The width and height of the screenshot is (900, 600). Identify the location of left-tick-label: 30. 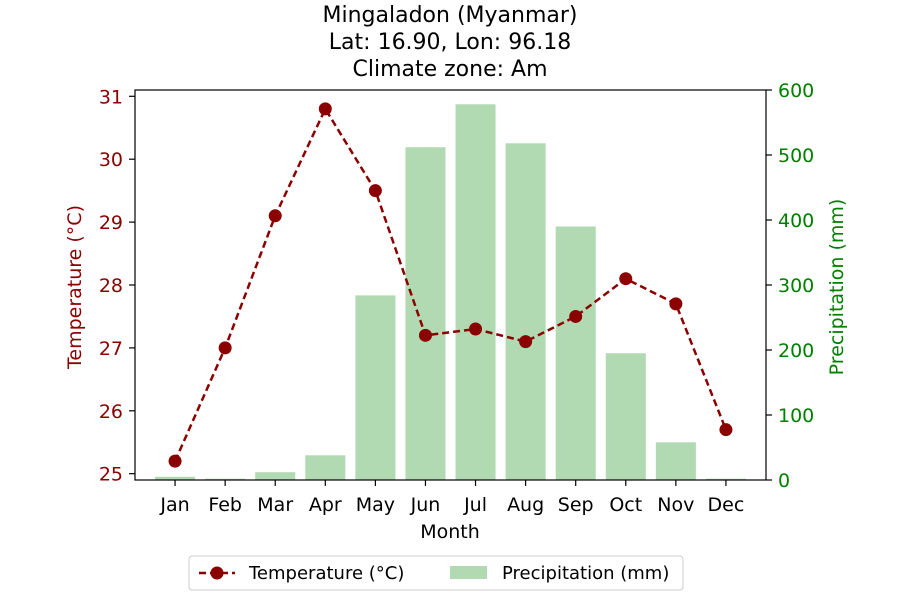
(111, 160).